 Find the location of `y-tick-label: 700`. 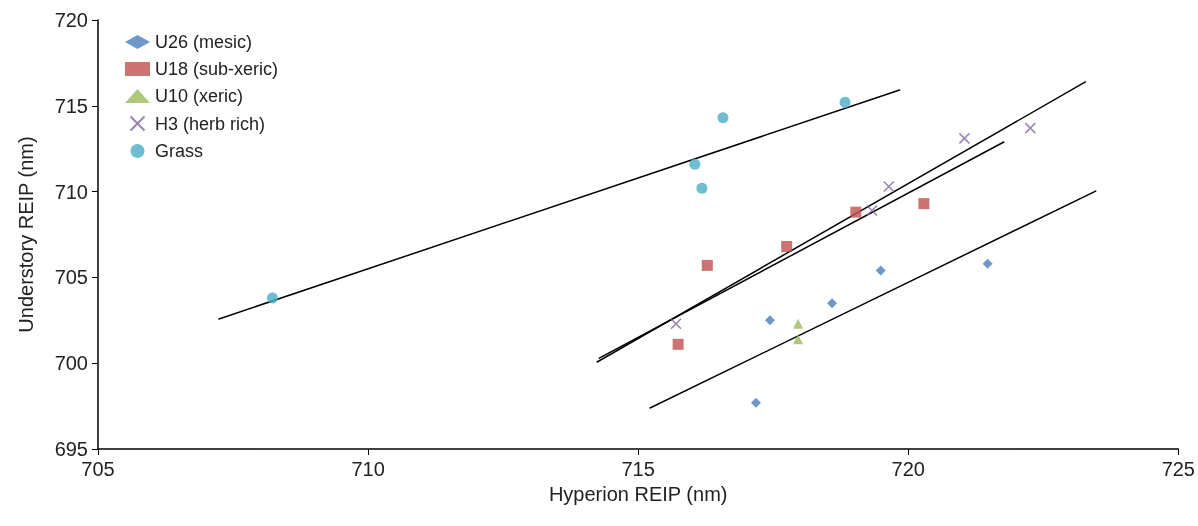

y-tick-label: 700 is located at coordinates (71, 363).